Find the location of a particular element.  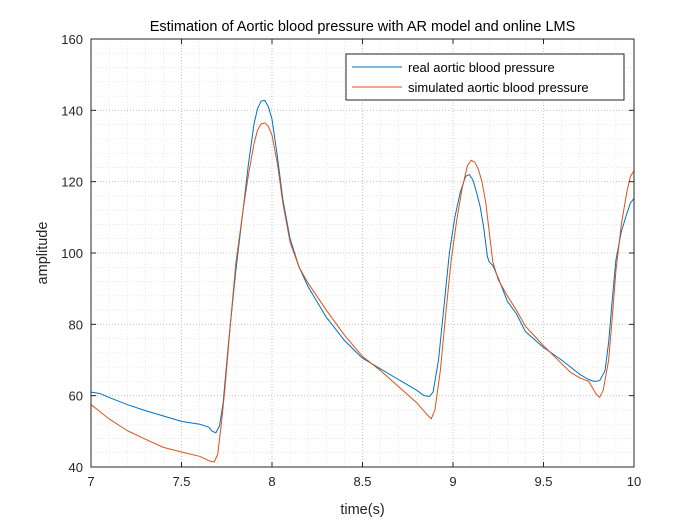

y-tick-label: 100 is located at coordinates (72, 253).